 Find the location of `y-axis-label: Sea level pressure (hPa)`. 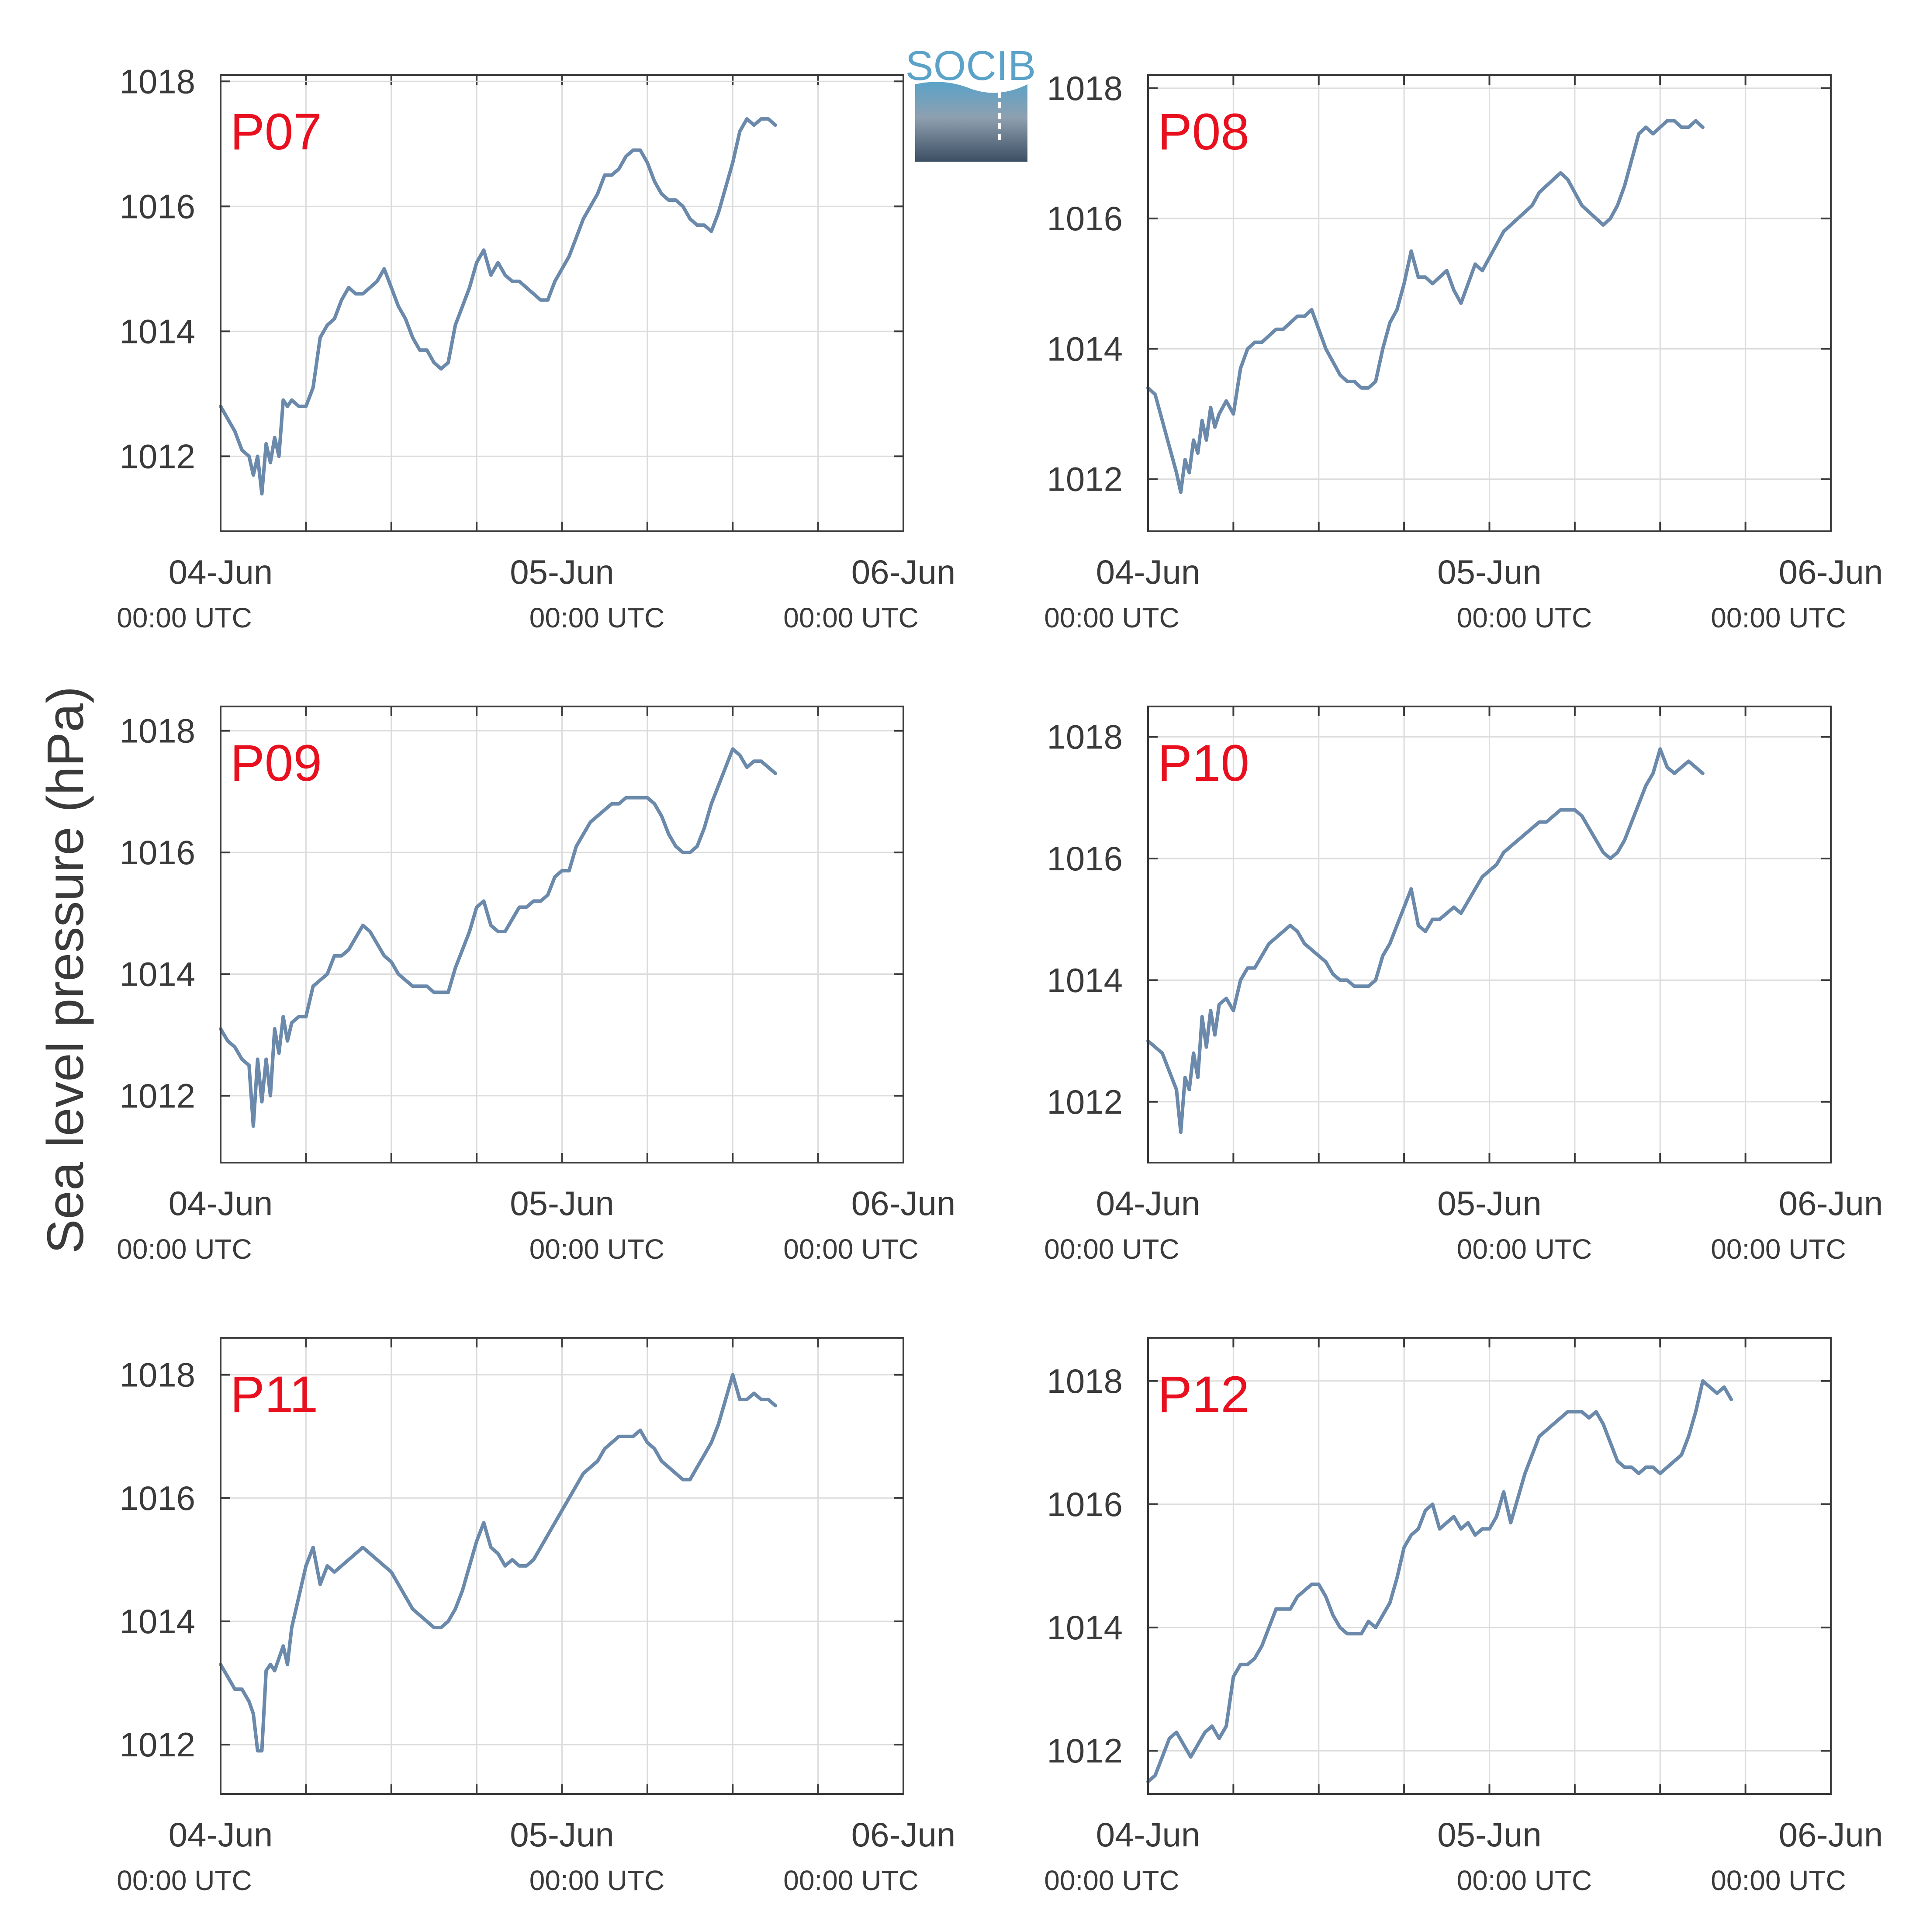

y-axis-label: Sea level pressure (hPa) is located at coordinates (65, 970).